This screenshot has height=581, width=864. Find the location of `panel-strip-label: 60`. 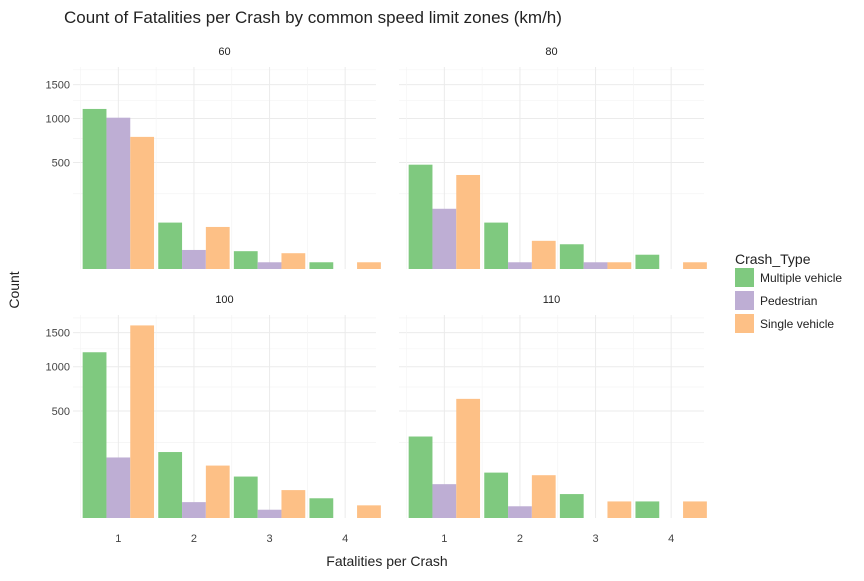

panel-strip-label: 60 is located at coordinates (224, 52).